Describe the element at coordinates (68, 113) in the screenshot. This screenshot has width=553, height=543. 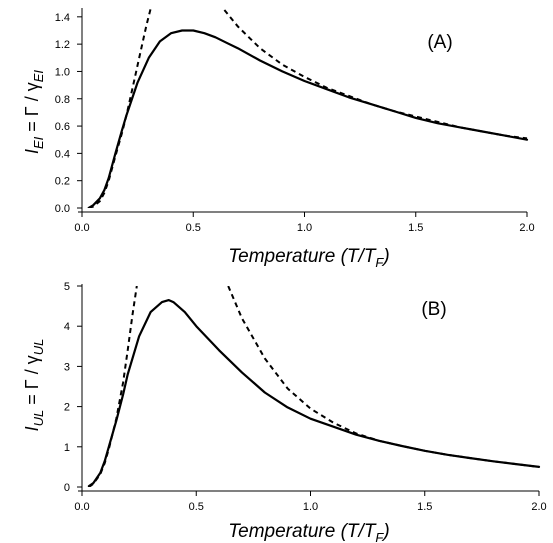
I see `panel-a-y-ticks: 0.0 0.2 0.4 0.6 0.8 1.0 1.2 1.4` at that location.